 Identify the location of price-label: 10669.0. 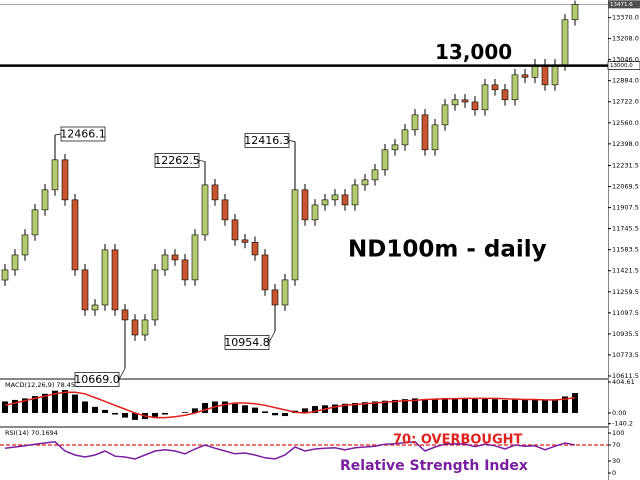
(97, 379).